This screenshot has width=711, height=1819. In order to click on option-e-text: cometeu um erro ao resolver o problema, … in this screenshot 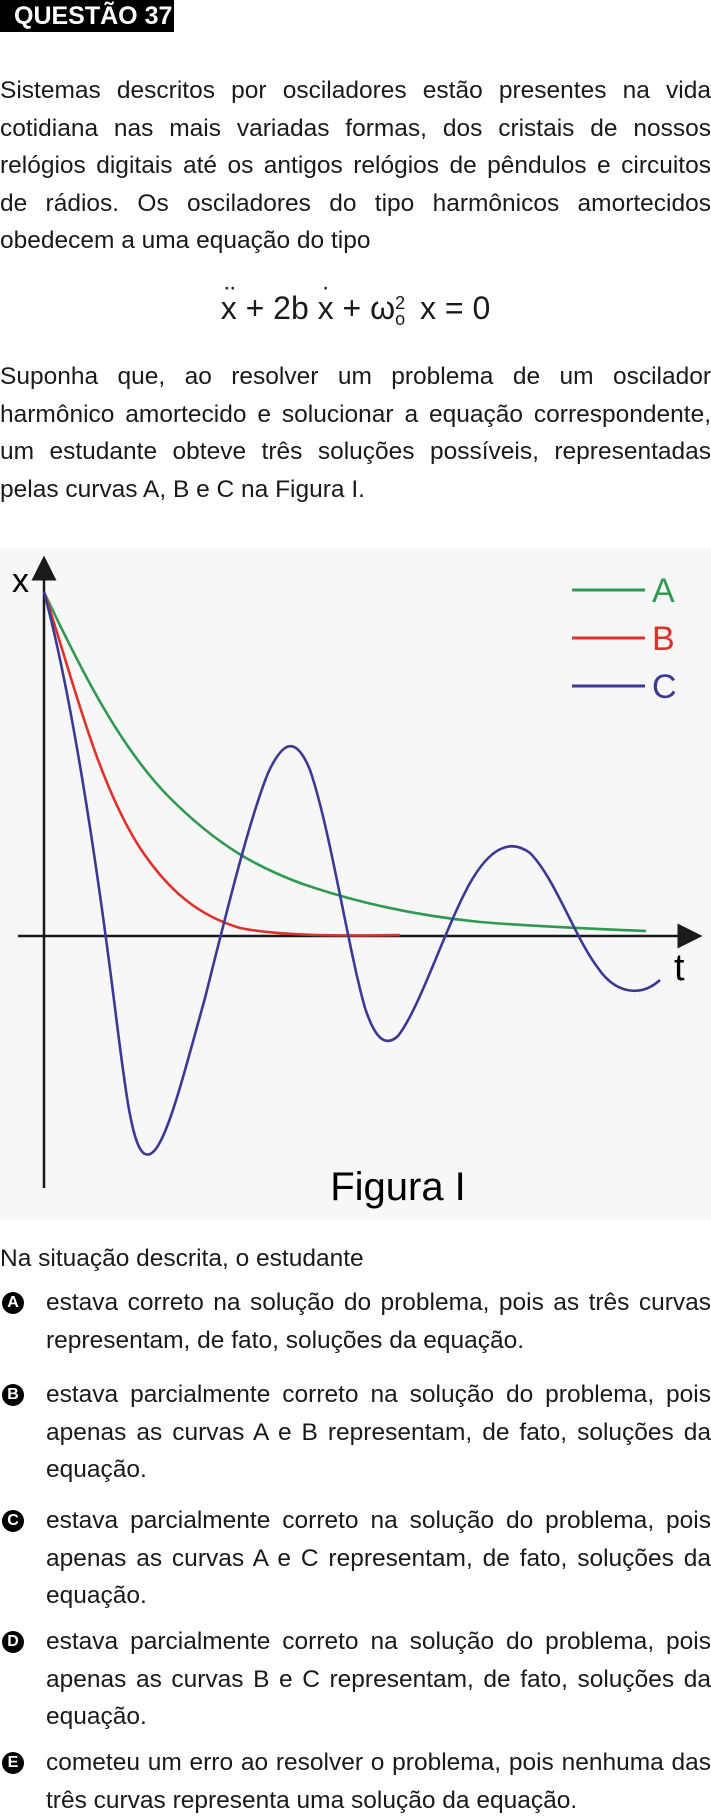, I will do `click(378, 1781)`.